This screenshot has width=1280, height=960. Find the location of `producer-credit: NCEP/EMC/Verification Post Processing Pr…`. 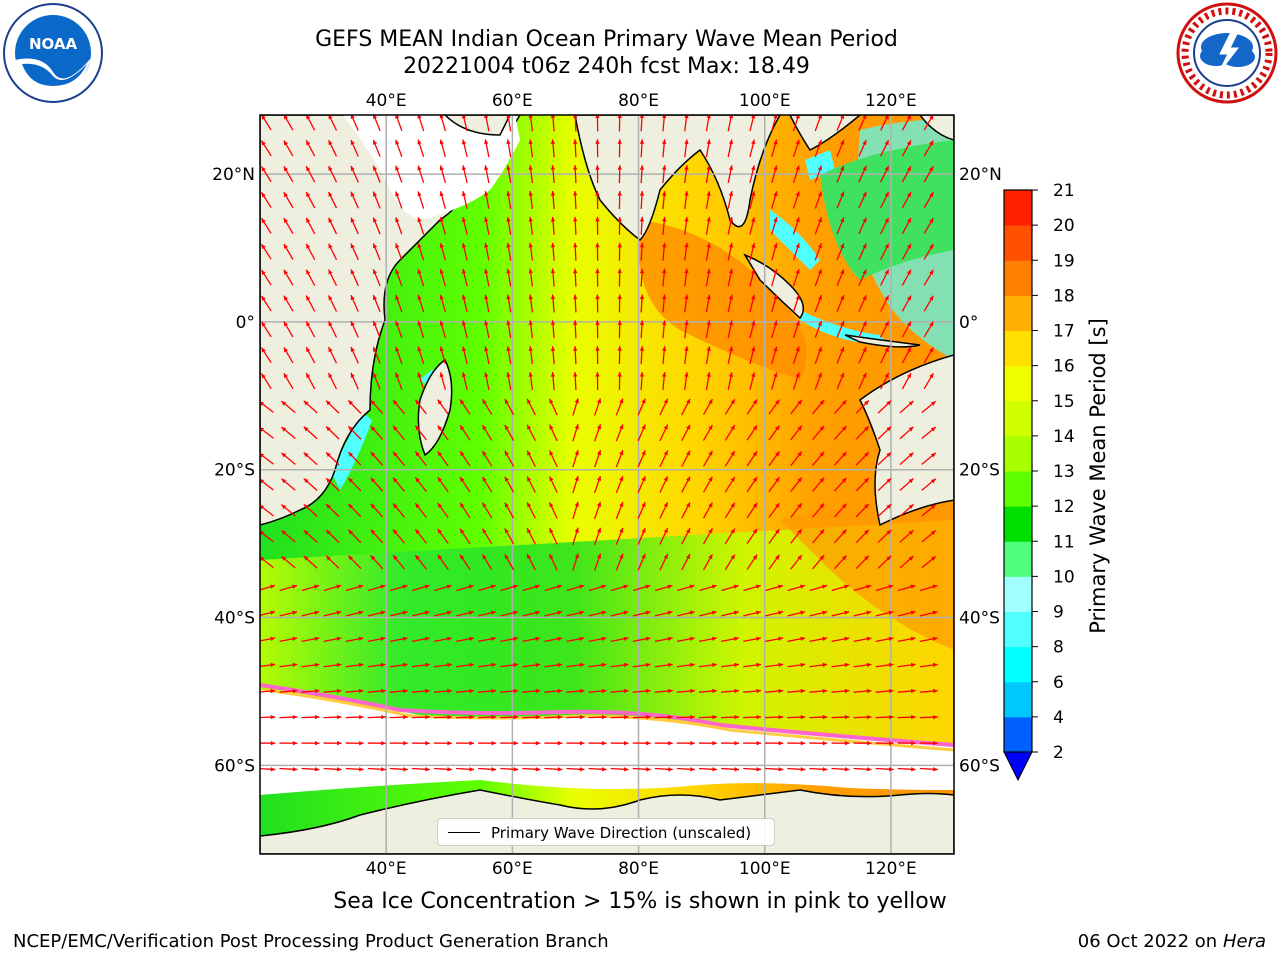

producer-credit: NCEP/EMC/Verification Post Processing Pr… is located at coordinates (311, 941).